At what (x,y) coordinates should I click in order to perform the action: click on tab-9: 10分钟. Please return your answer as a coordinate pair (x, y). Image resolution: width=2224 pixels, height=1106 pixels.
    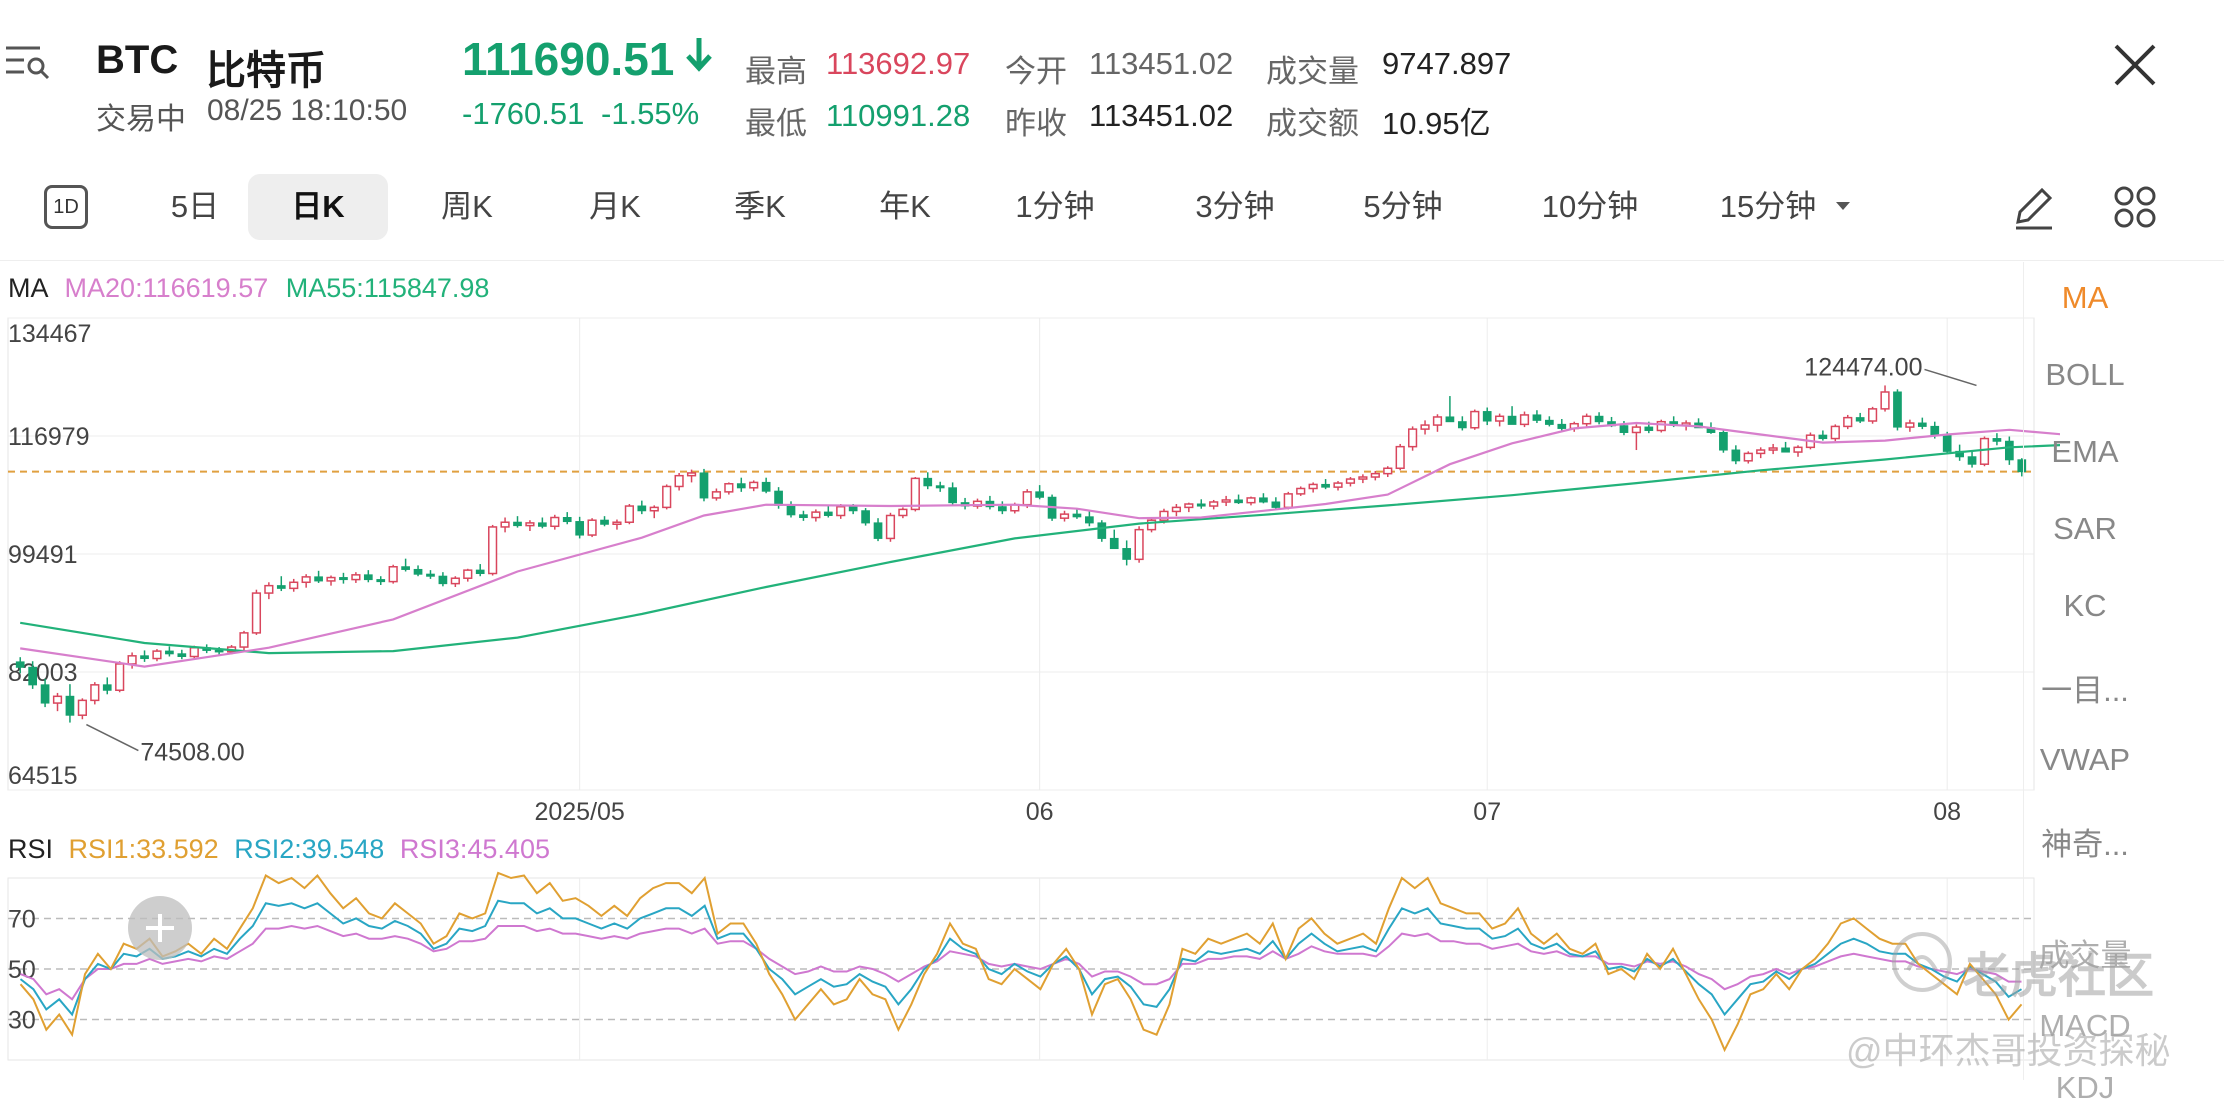
    Looking at the image, I should click on (1590, 206).